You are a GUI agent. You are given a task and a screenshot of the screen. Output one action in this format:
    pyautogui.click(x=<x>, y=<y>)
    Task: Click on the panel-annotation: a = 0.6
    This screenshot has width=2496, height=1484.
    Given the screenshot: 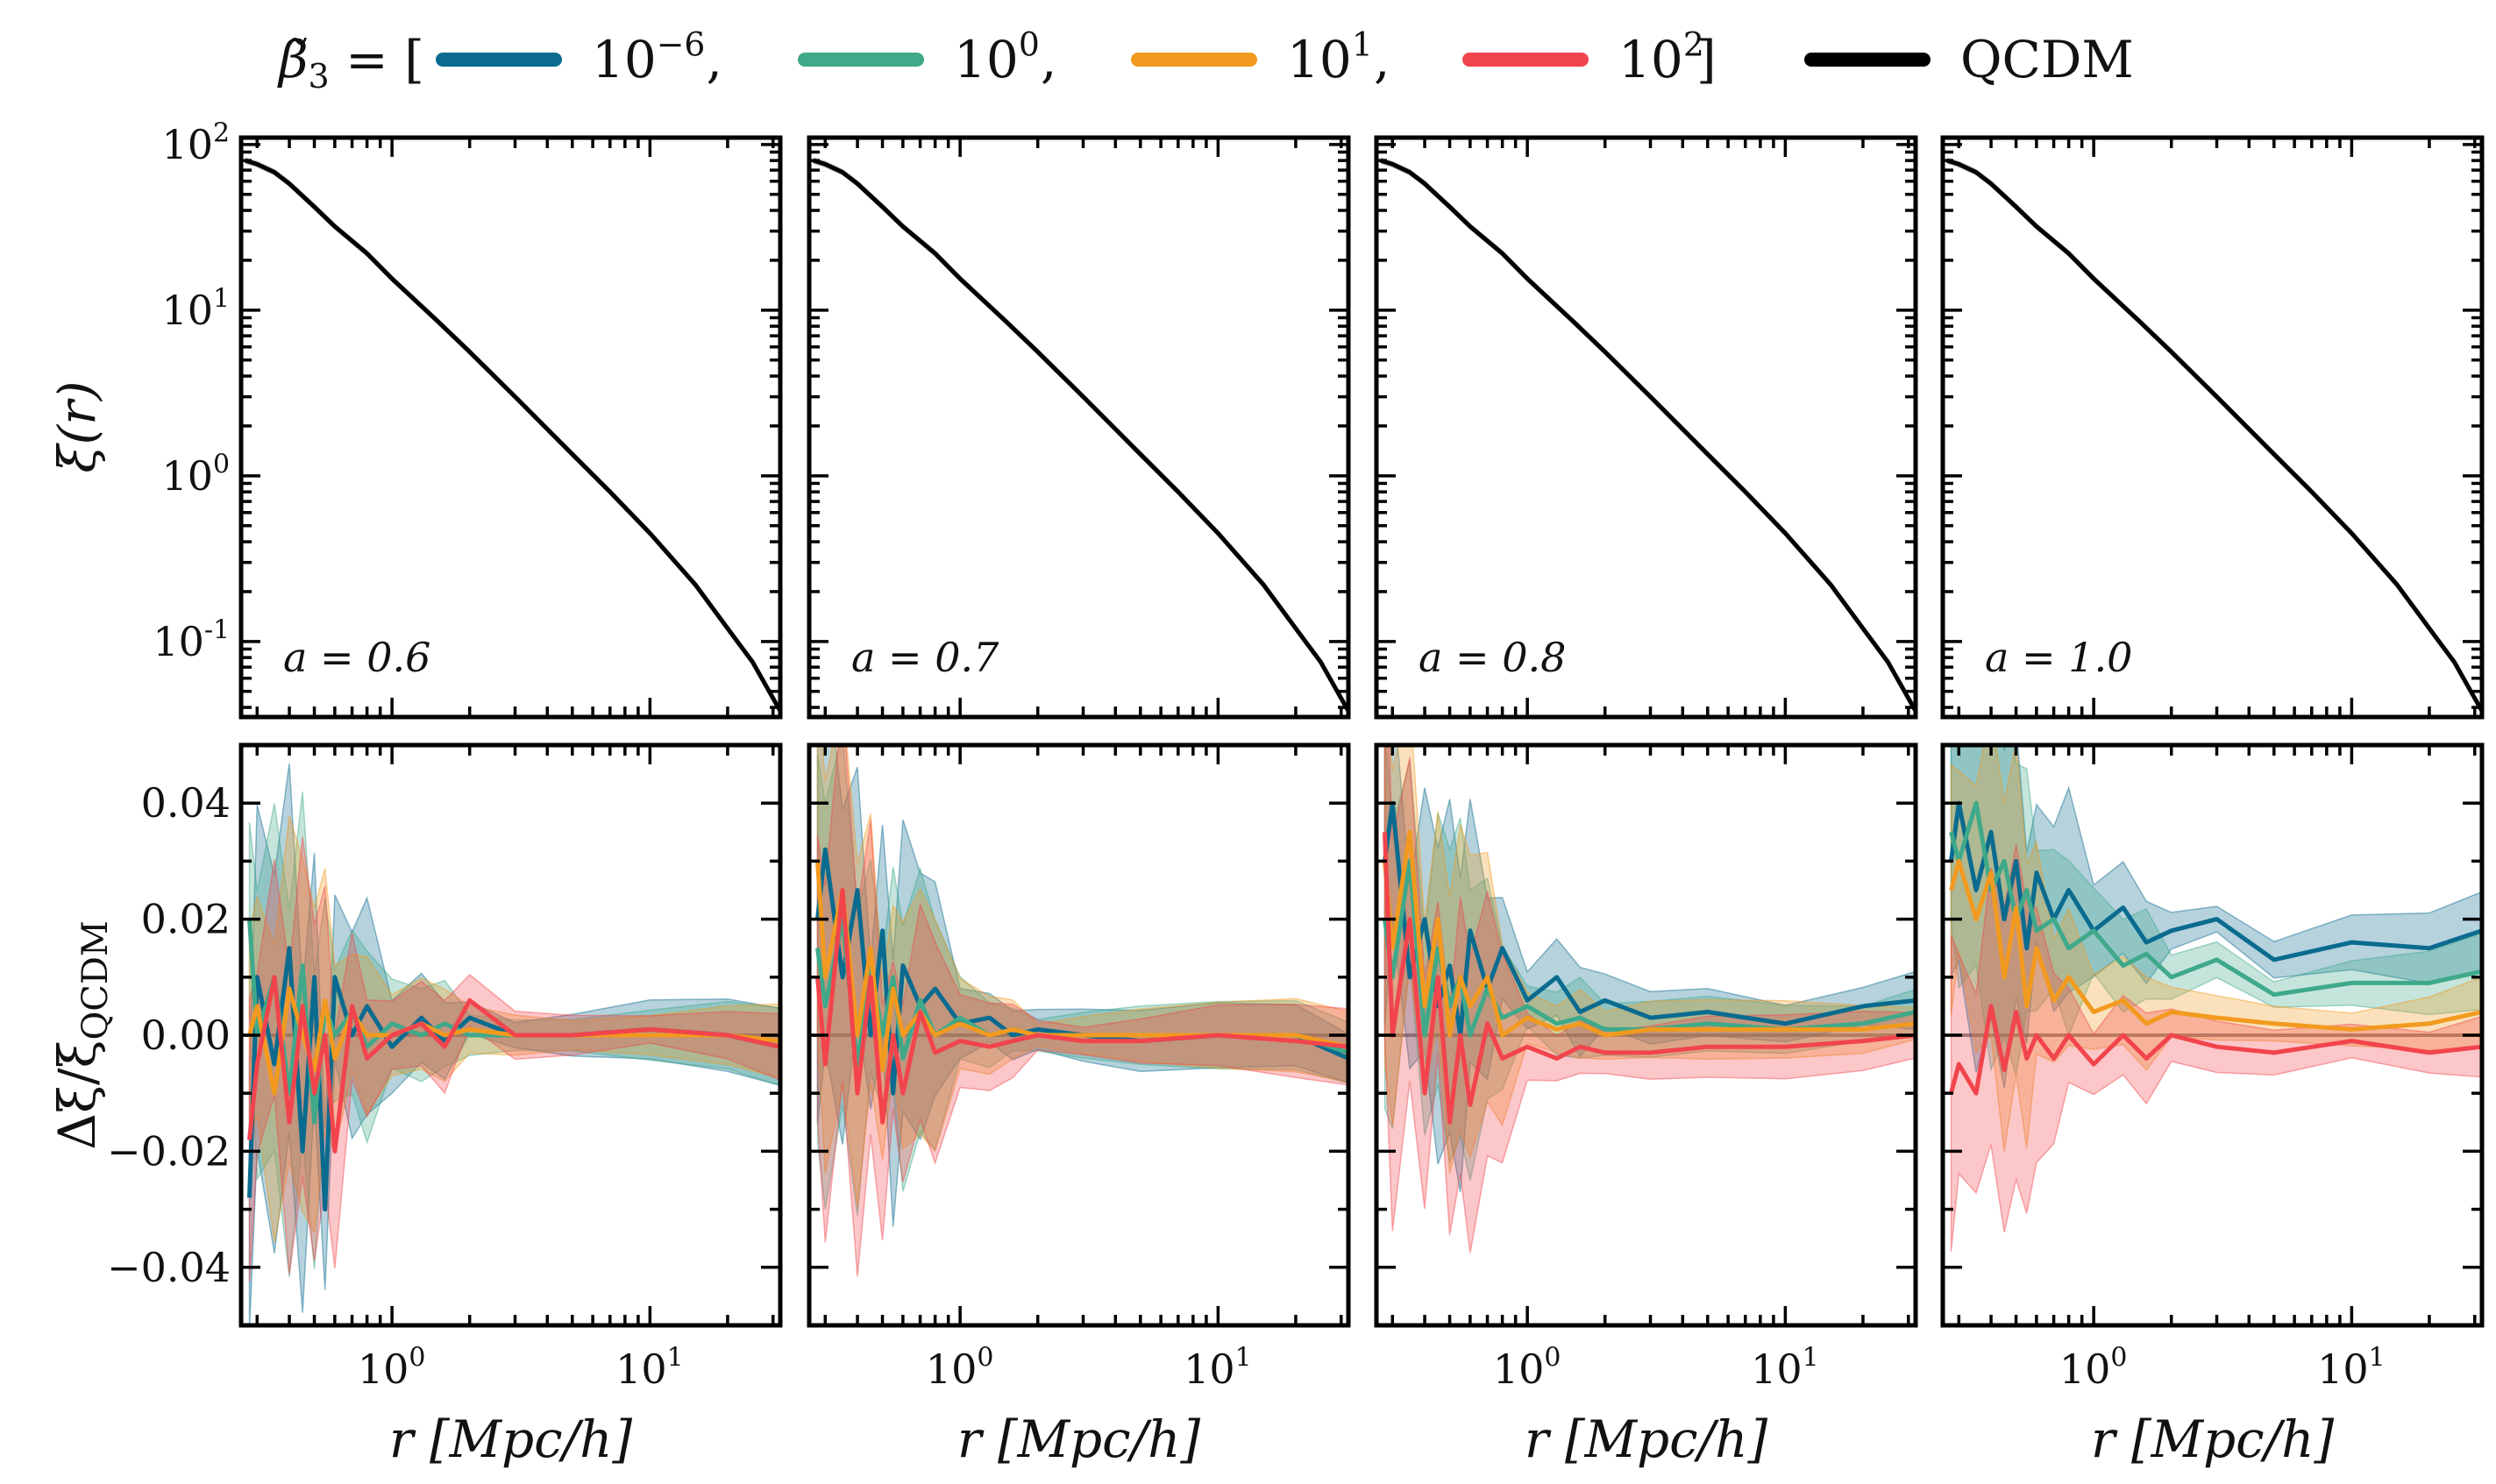 What is the action you would take?
    pyautogui.click(x=356, y=657)
    